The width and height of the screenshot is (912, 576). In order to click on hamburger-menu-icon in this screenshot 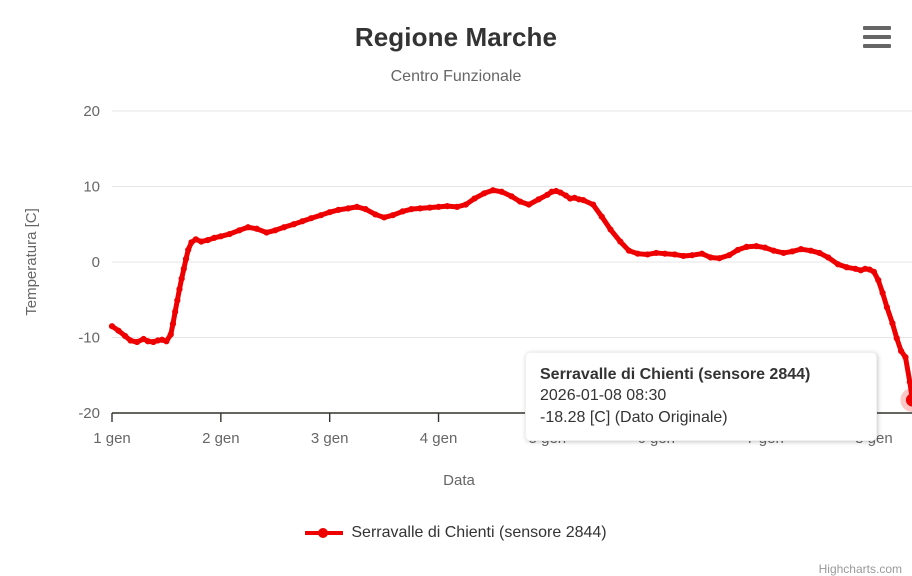, I will do `click(877, 37)`.